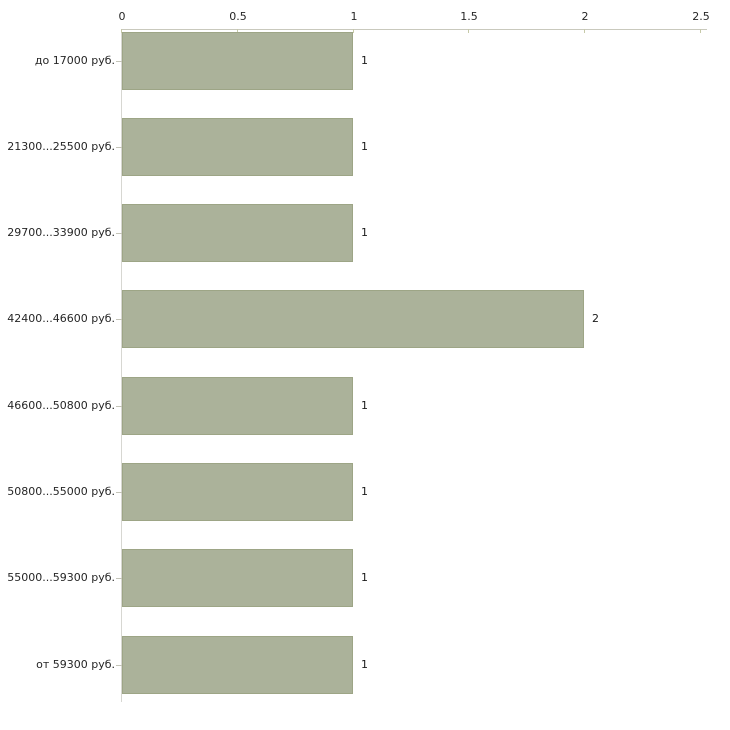 This screenshot has height=730, width=730. I want to click on x-tick-label: 0, so click(122, 16).